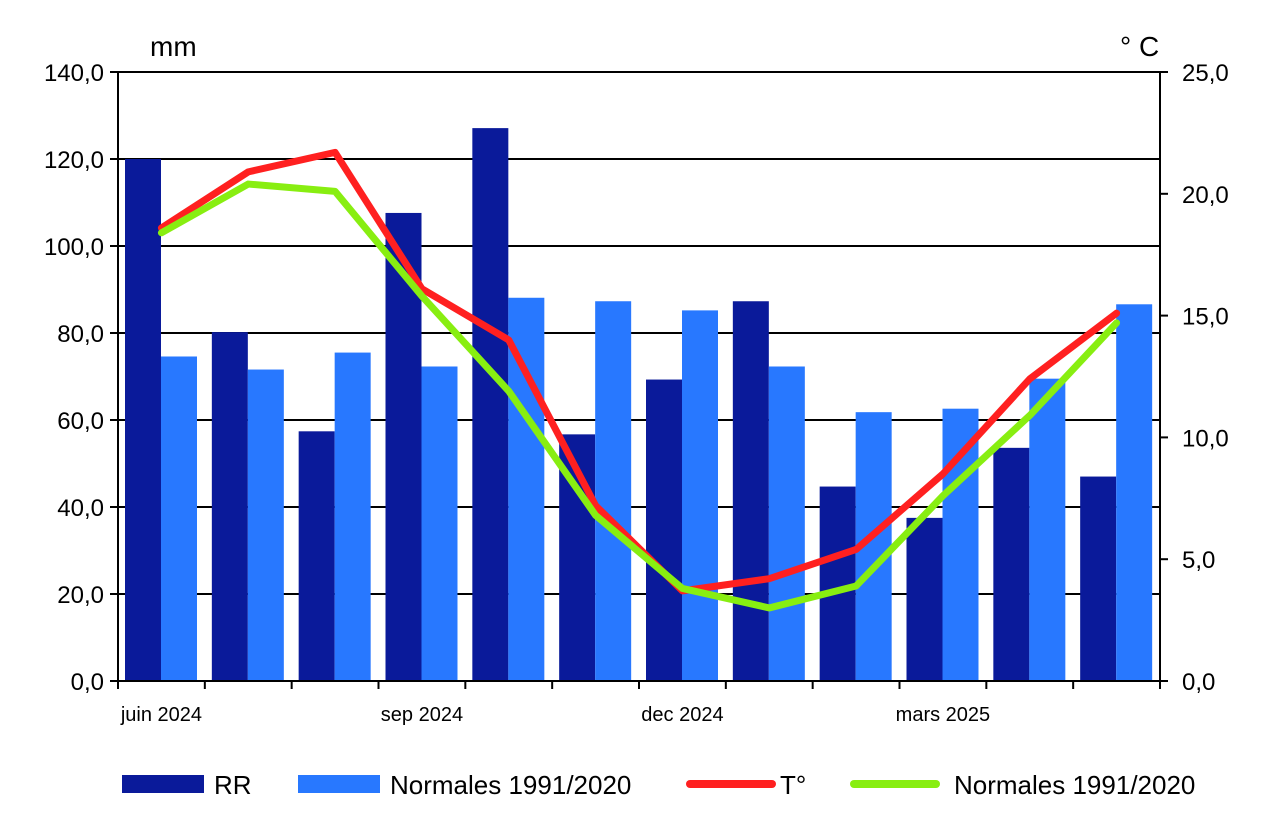  What do you see at coordinates (173, 46) in the screenshot?
I see `left-axis-unit: mm` at bounding box center [173, 46].